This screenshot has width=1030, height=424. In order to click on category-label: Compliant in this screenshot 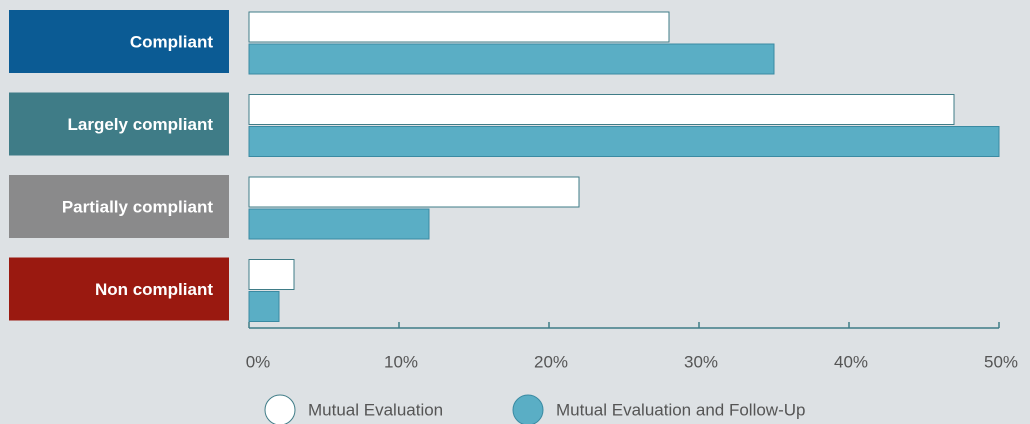, I will do `click(171, 41)`.